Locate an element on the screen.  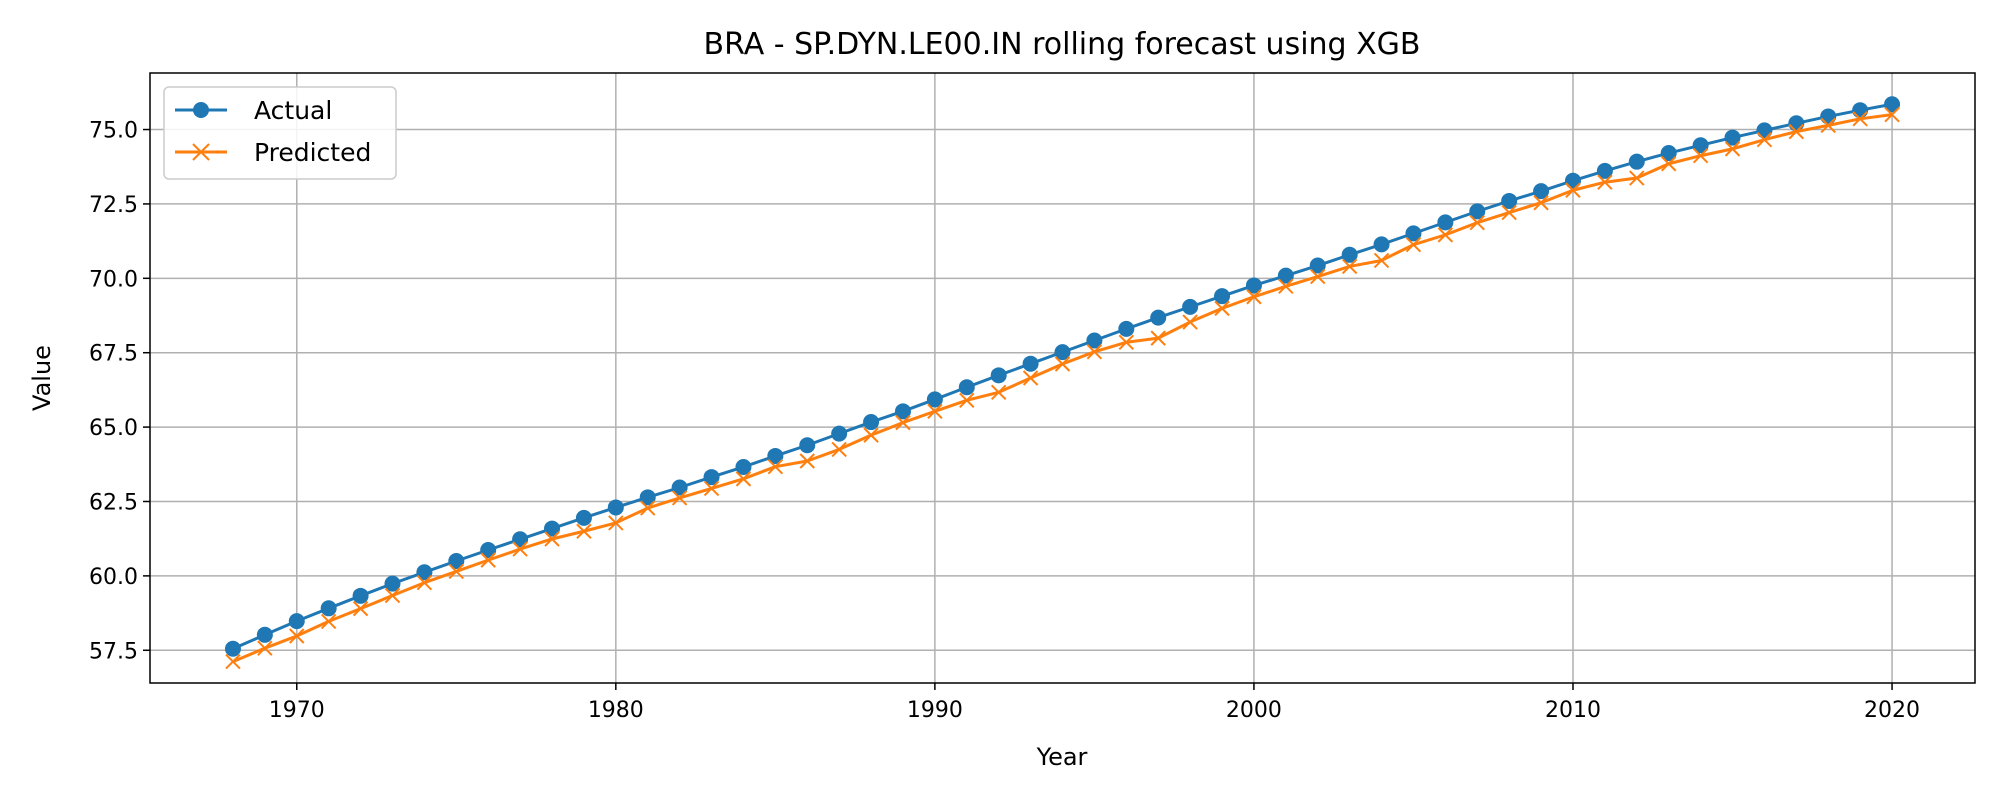
y-tick-label: 72.5 is located at coordinates (113, 205).